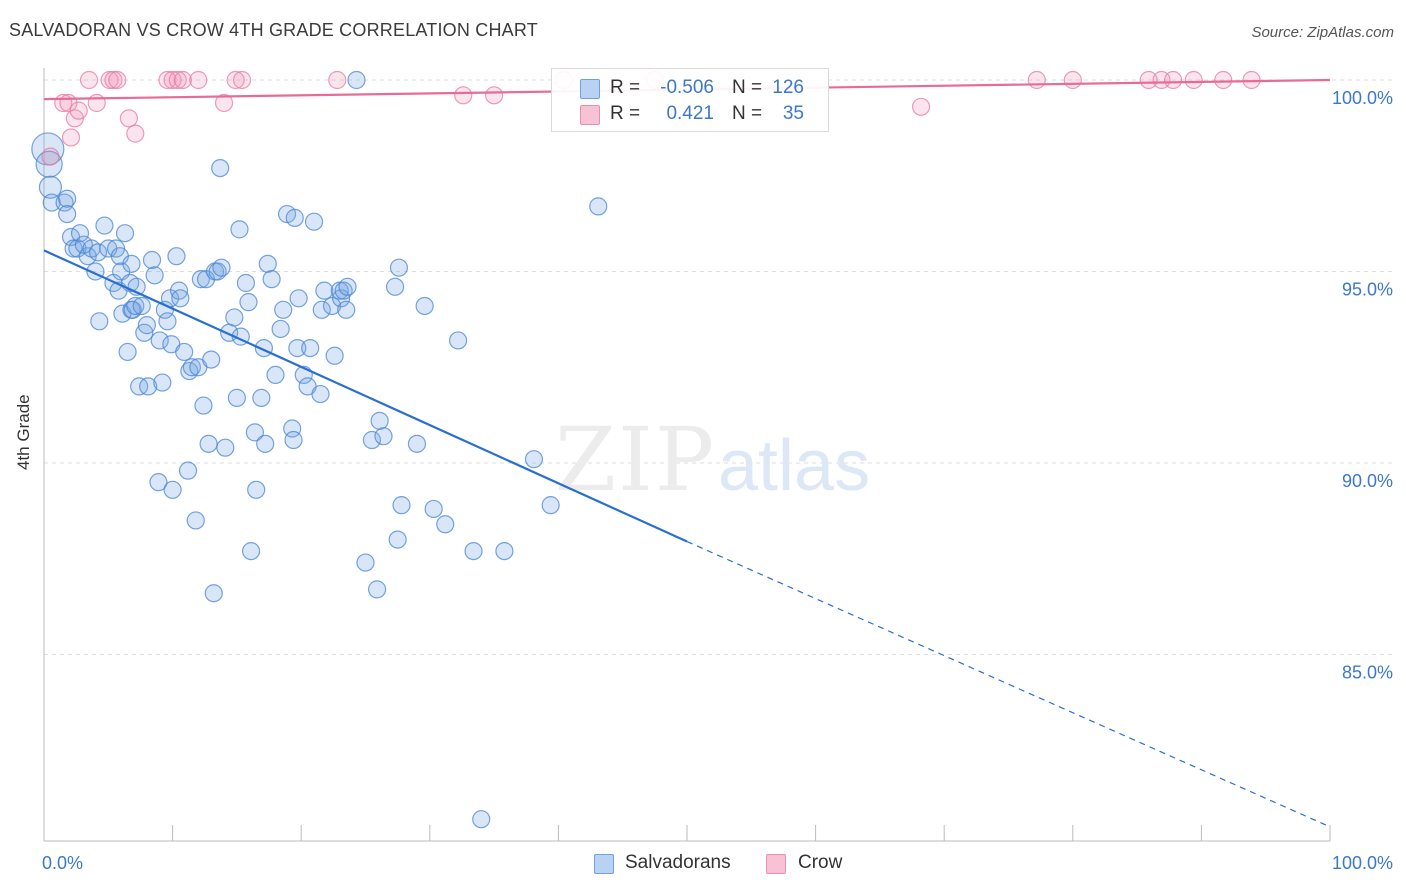 This screenshot has width=1406, height=892. What do you see at coordinates (1008, 684) in the screenshot?
I see `salvadorans-trend-extension` at bounding box center [1008, 684].